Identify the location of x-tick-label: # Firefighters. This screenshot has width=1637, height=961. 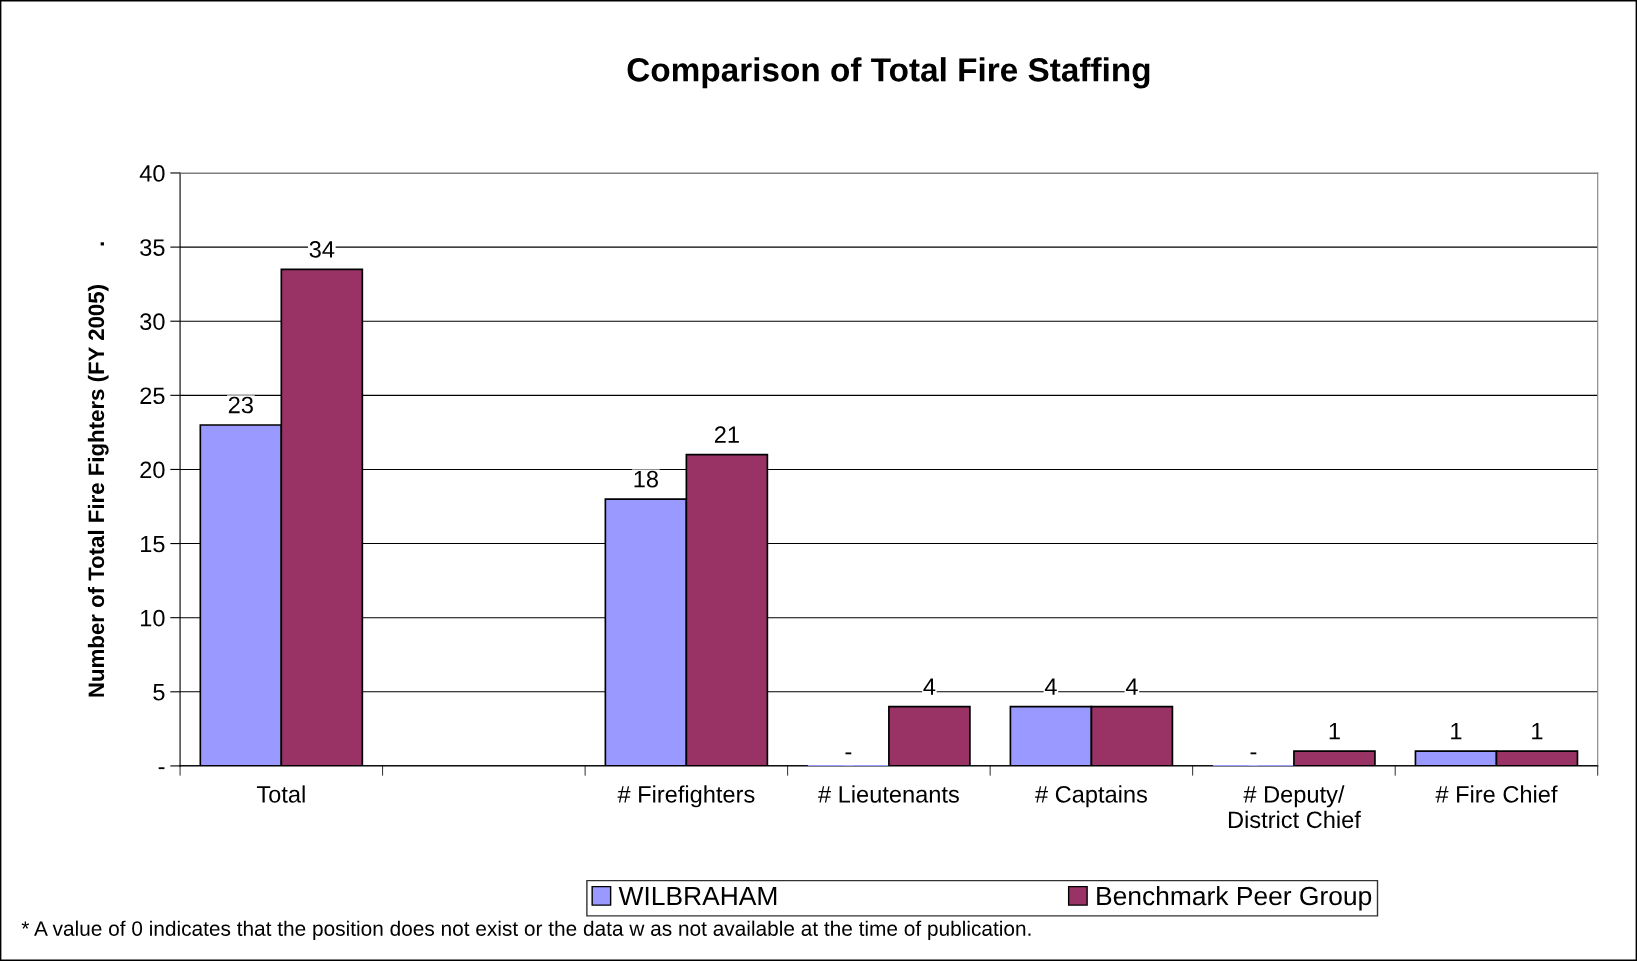
(686, 796).